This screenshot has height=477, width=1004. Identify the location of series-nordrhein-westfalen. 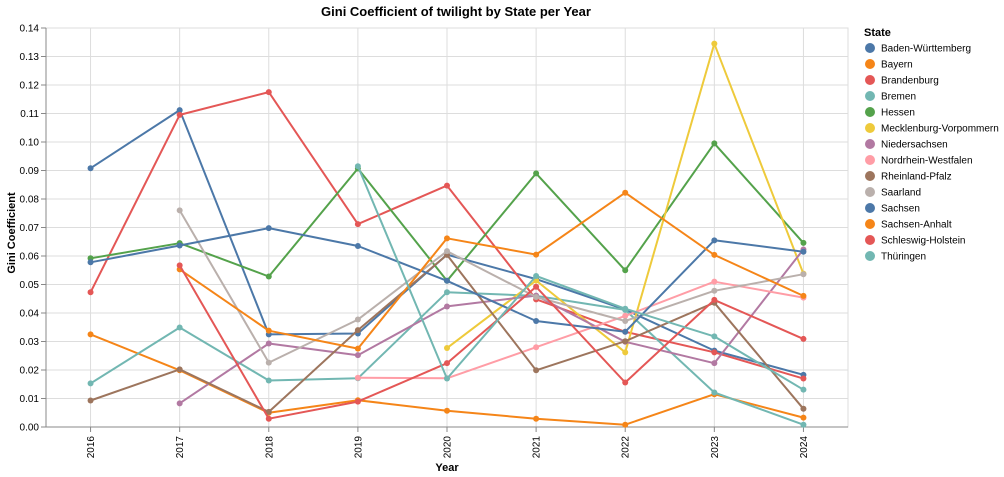
(580, 330).